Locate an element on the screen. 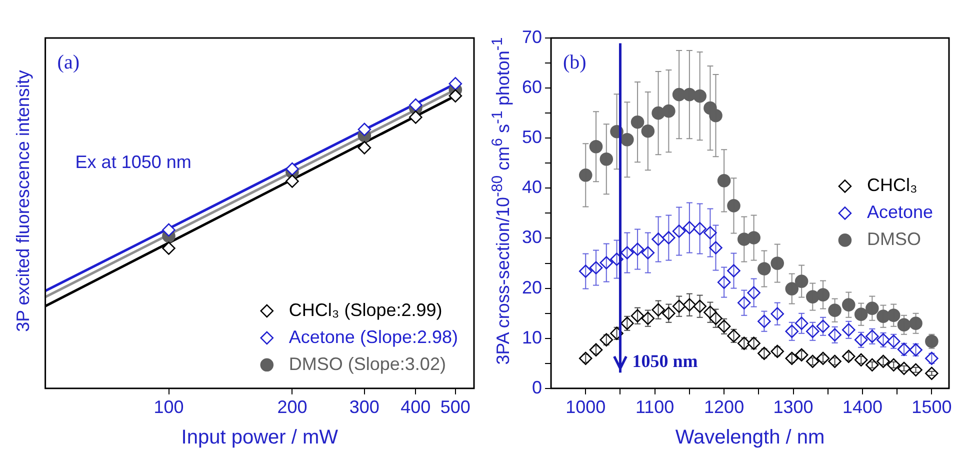 This screenshot has width=965, height=464. legend-label: Acetone (Slope:2.98) is located at coordinates (373, 336).